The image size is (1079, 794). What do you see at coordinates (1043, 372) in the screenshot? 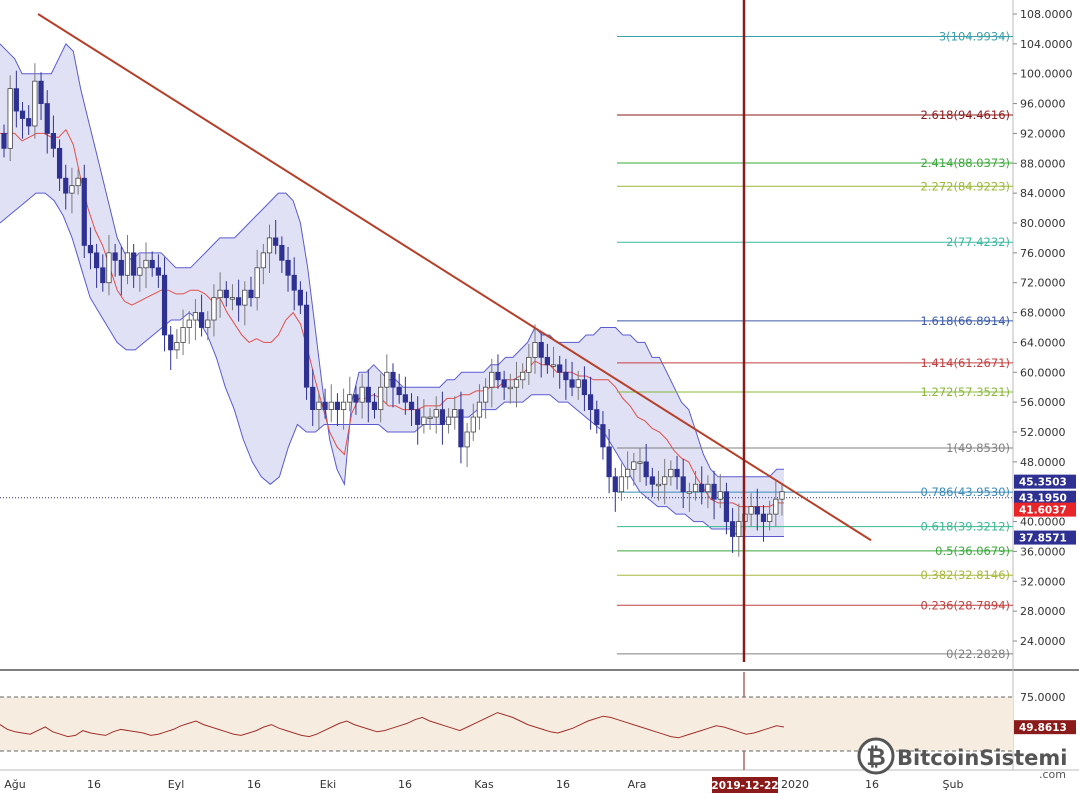
I see `y-tick-label: 60.0000` at bounding box center [1043, 372].